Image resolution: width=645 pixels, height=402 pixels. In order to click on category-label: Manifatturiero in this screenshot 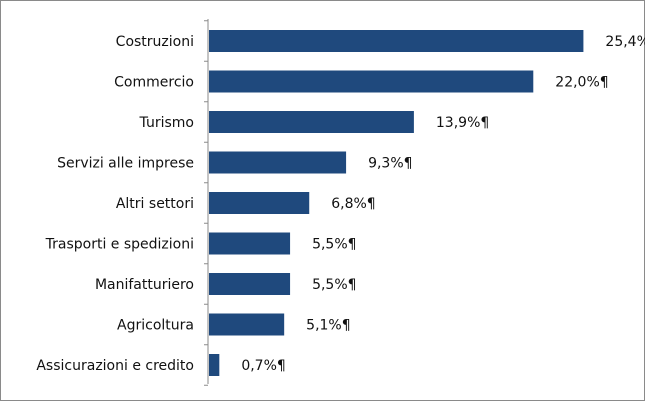, I will do `click(144, 285)`.